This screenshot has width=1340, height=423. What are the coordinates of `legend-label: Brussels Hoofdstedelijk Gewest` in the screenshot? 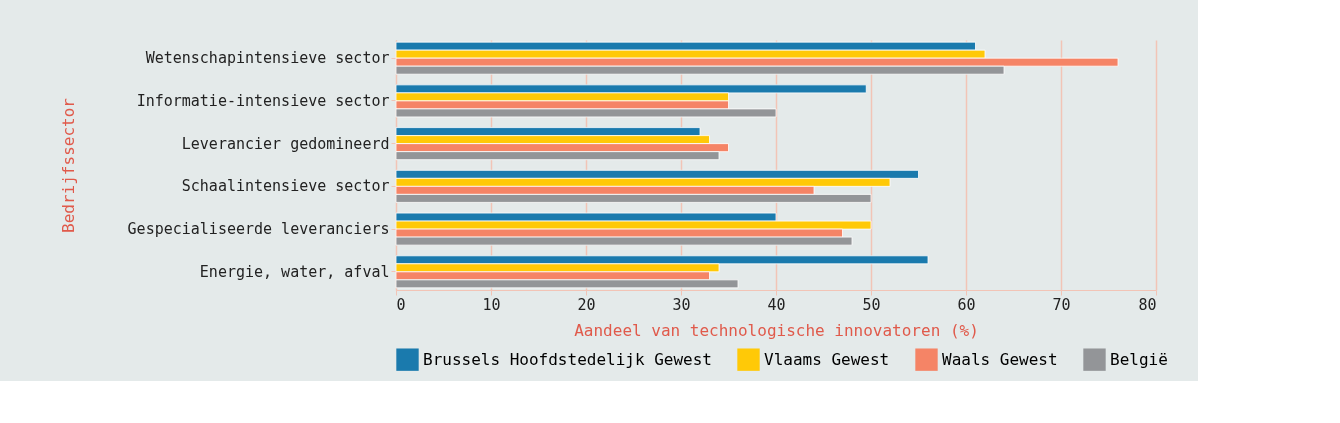 It's located at (567, 359).